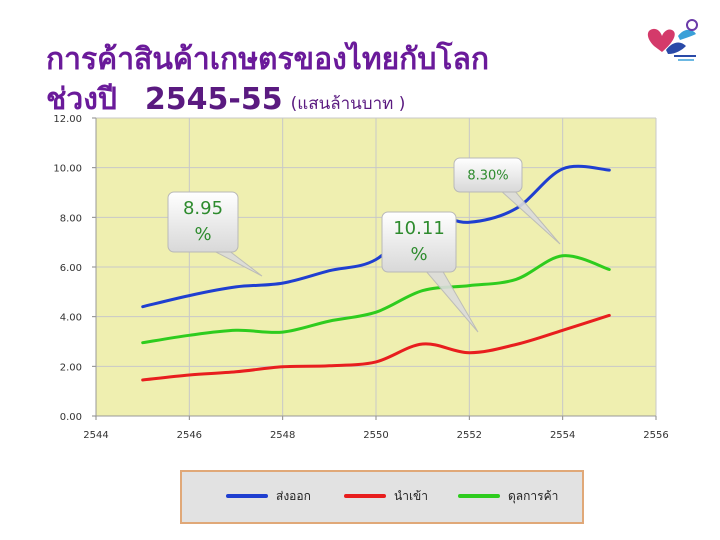  What do you see at coordinates (71, 318) in the screenshot?
I see `y-tick-label: 4.00` at bounding box center [71, 318].